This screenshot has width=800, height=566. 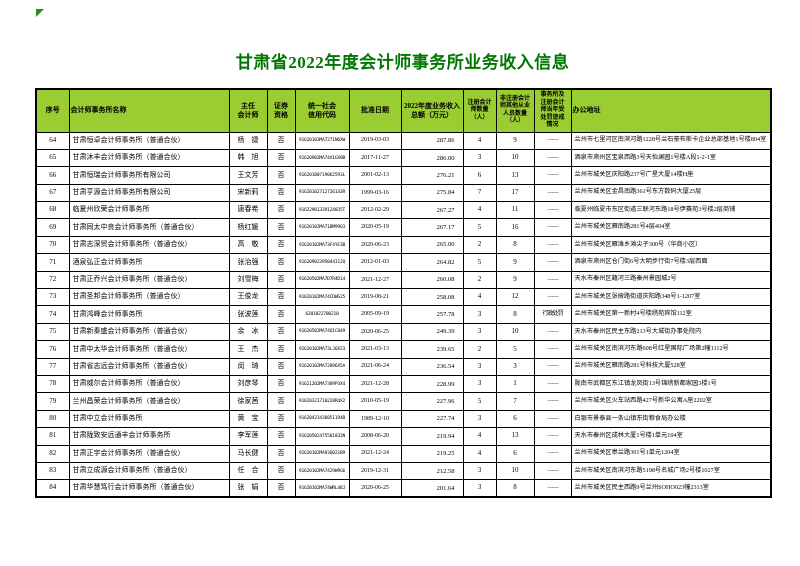 What do you see at coordinates (52, 366) in the screenshot?
I see `cell-no: 77` at bounding box center [52, 366].